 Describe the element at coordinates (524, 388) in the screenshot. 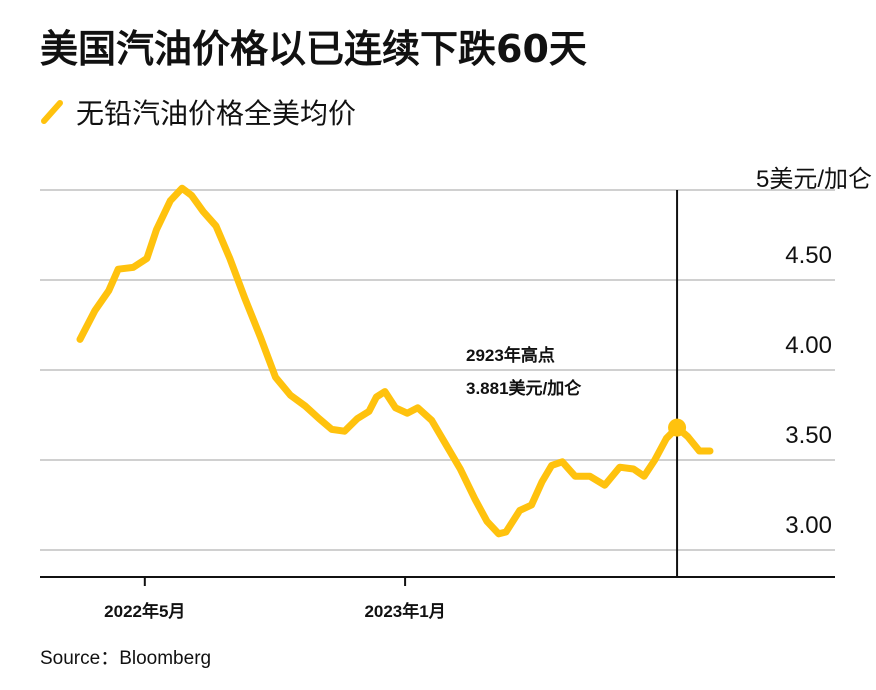

I see `annotation-line-2: 3.881美元/加仑` at that location.